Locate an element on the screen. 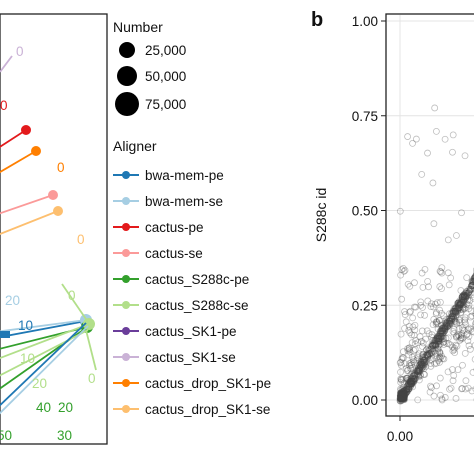 This screenshot has height=474, width=474. point-label: 0 is located at coordinates (72, 295).